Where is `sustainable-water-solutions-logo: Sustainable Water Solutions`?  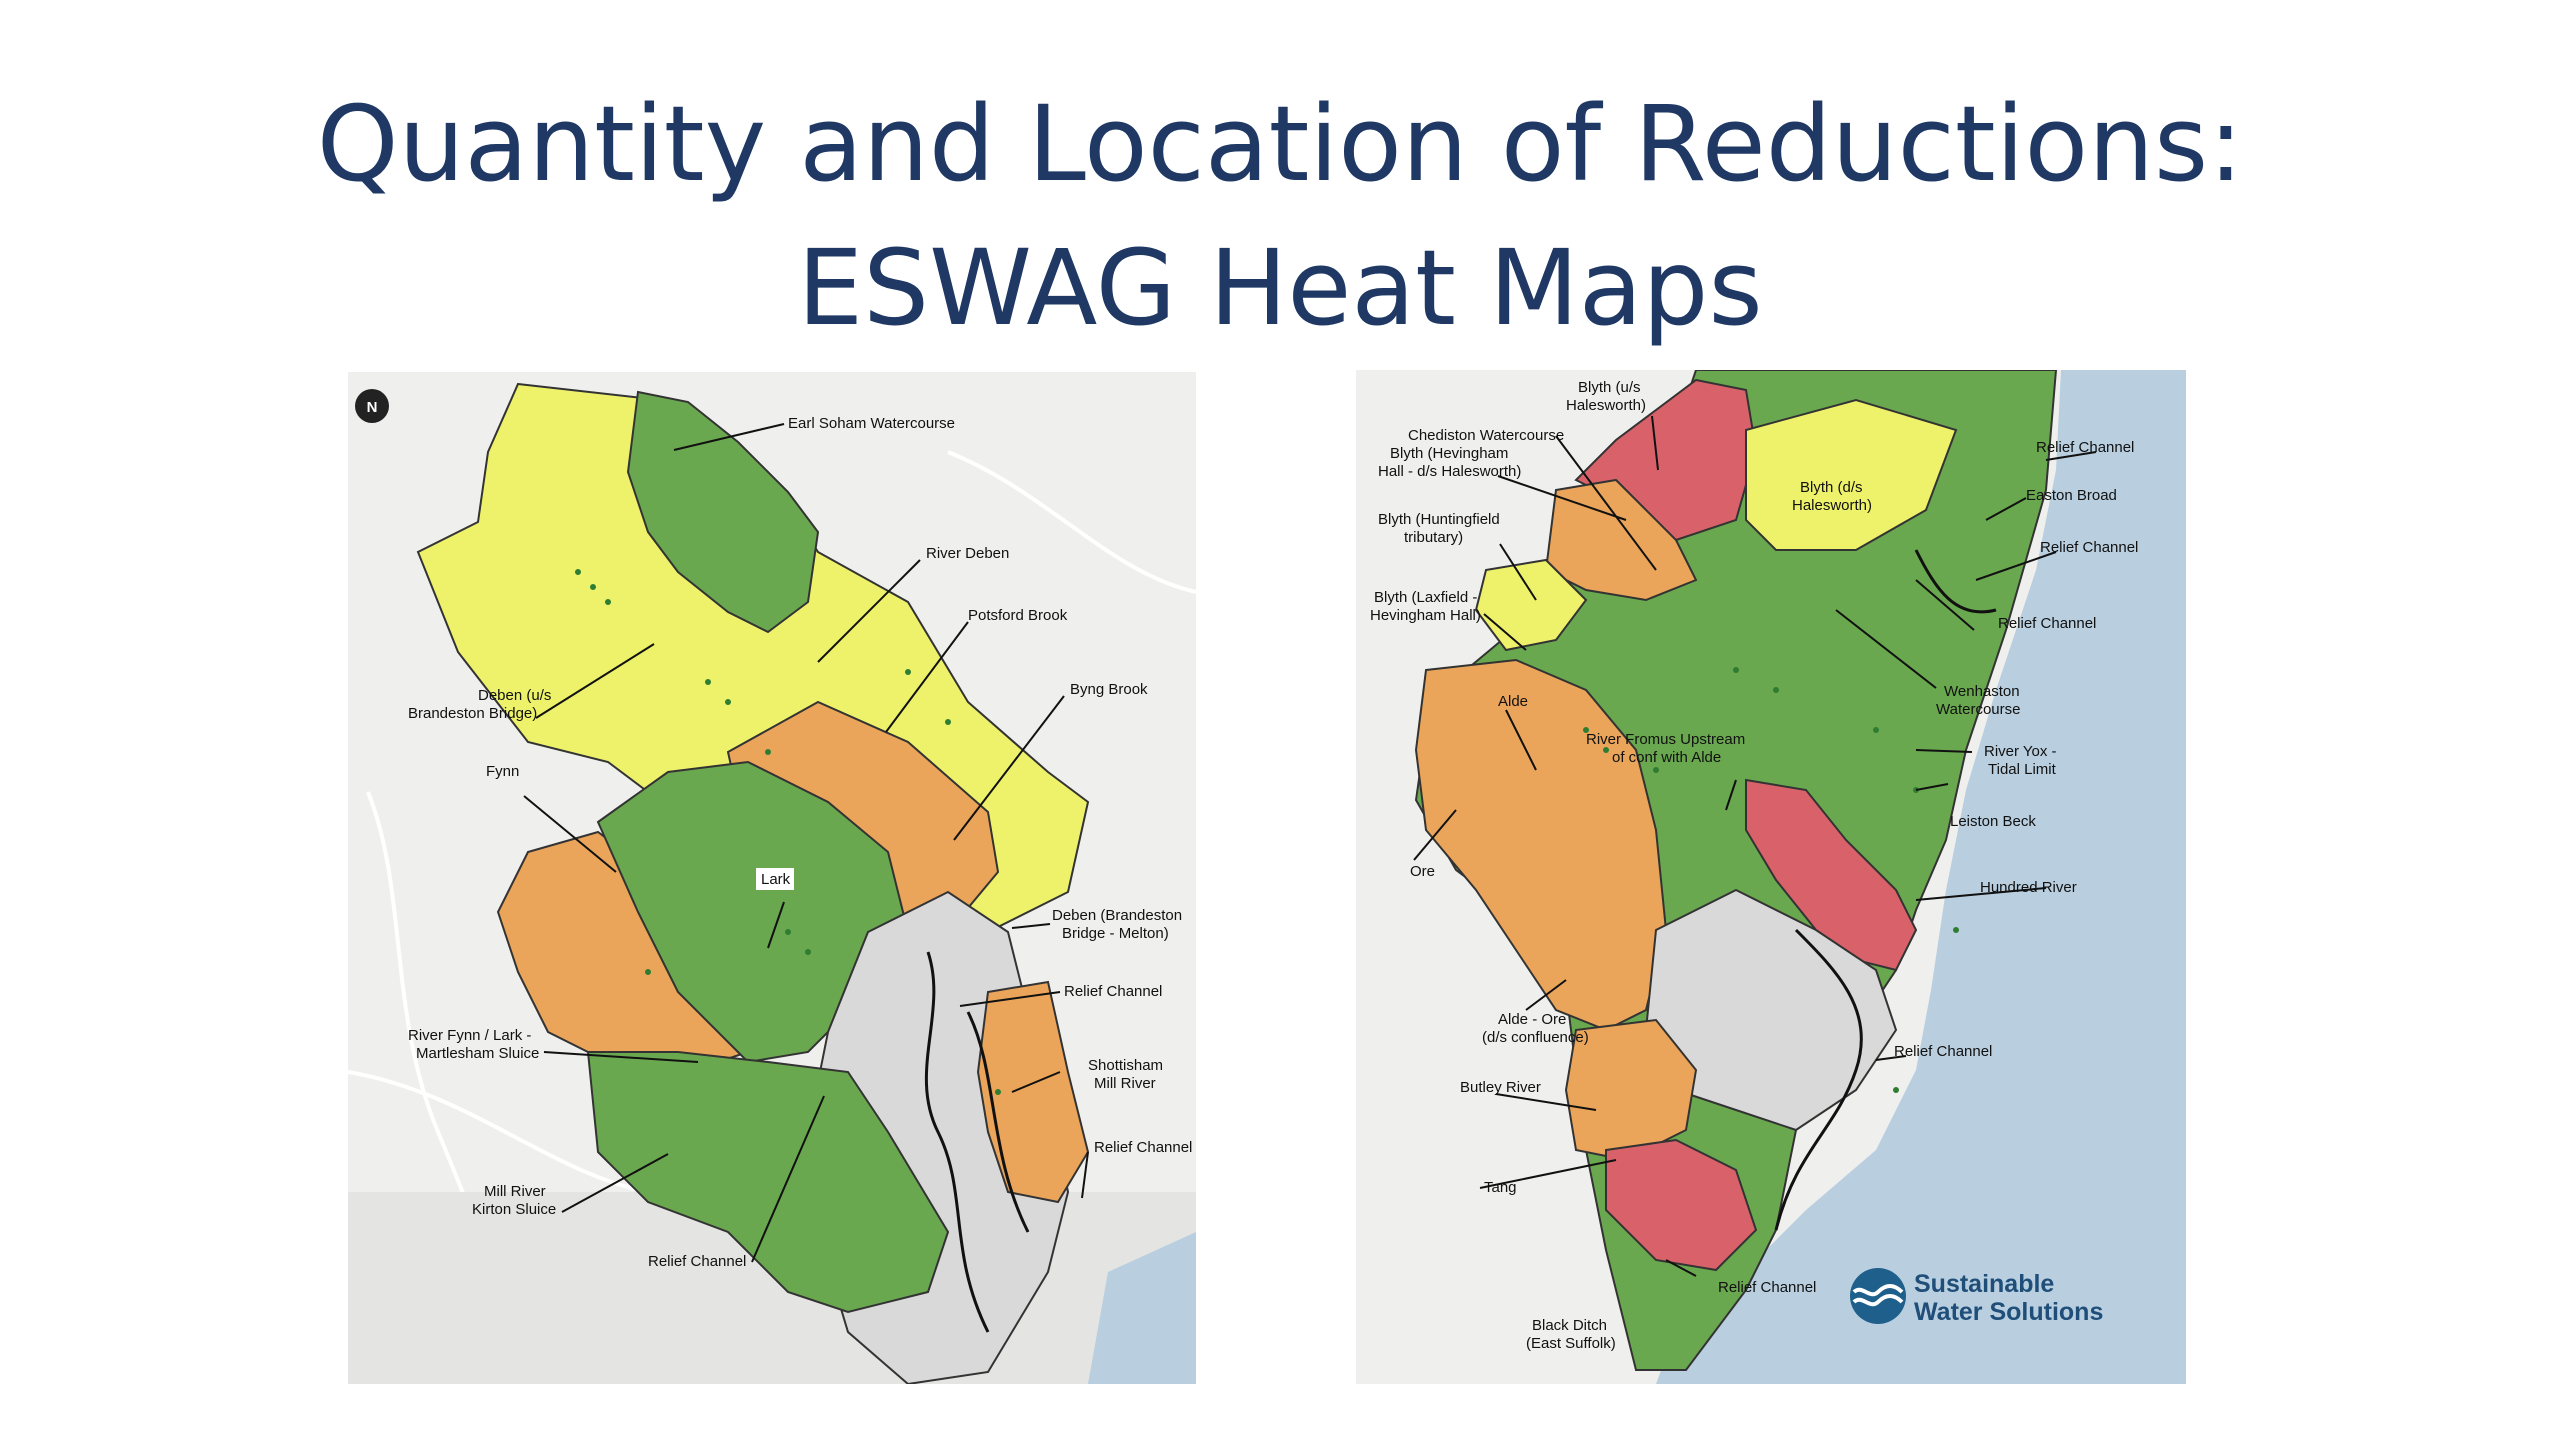 sustainable-water-solutions-logo: Sustainable Water Solutions is located at coordinates (1998, 1299).